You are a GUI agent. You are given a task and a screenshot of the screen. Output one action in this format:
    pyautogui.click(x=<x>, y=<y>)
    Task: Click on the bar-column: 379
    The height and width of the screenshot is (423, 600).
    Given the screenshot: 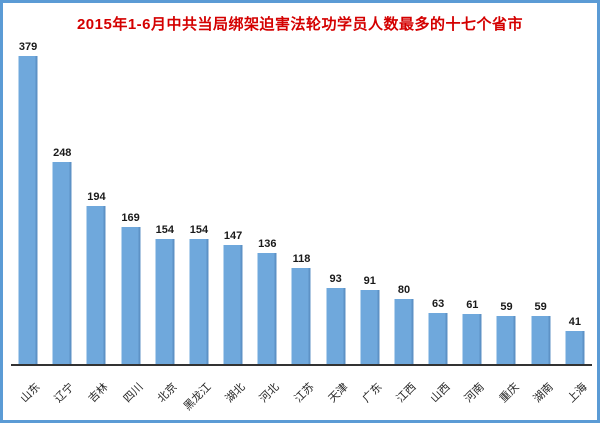 What is the action you would take?
    pyautogui.click(x=28, y=202)
    